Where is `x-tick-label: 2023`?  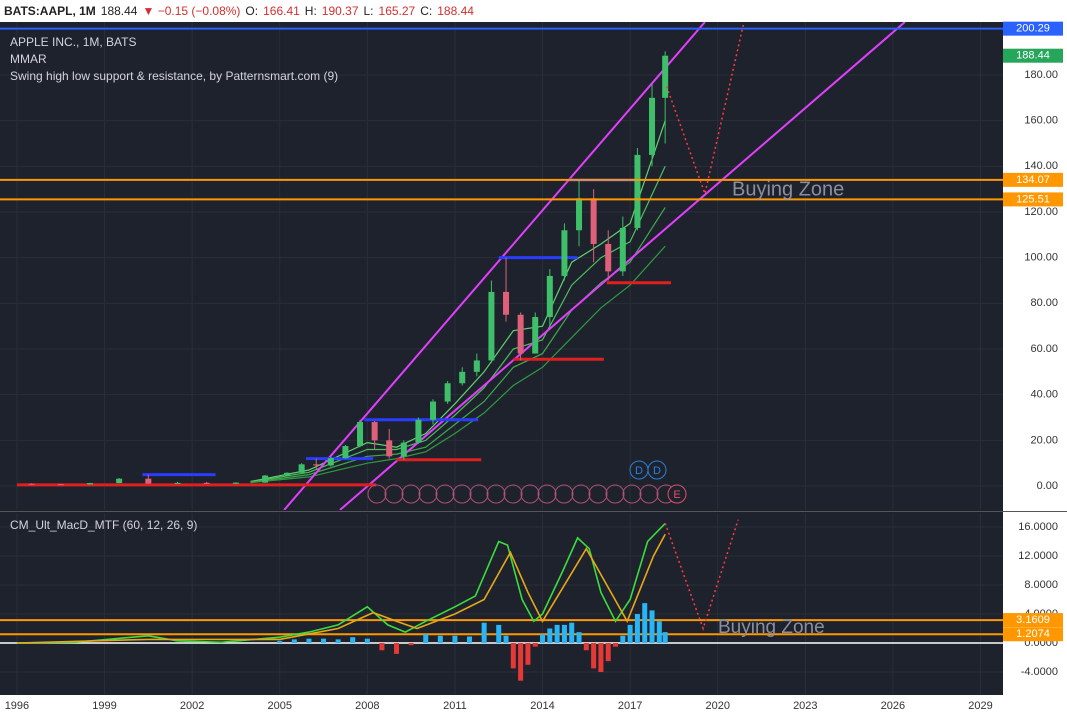 x-tick-label: 2023 is located at coordinates (805, 706).